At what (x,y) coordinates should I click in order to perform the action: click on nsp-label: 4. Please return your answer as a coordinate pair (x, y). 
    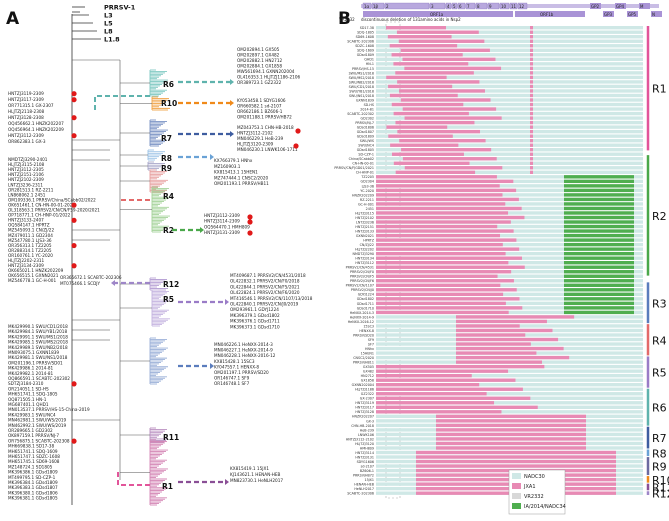
    Looking at the image, I should click on (448, 6).